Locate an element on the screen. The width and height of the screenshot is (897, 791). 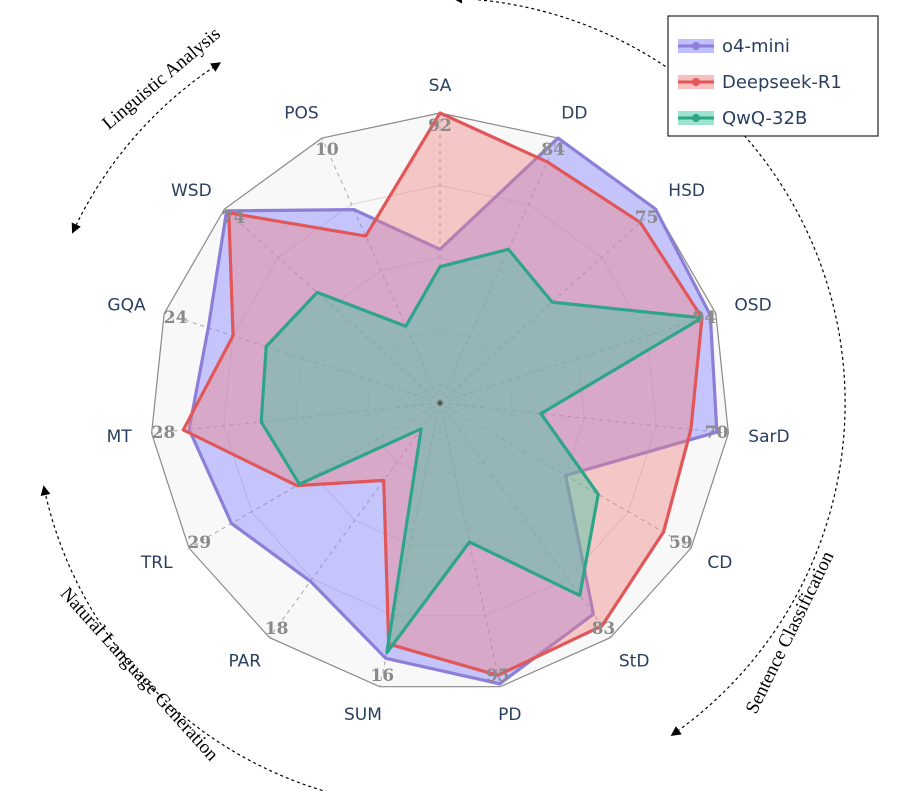
spoke-pos is located at coordinates (381, 270).